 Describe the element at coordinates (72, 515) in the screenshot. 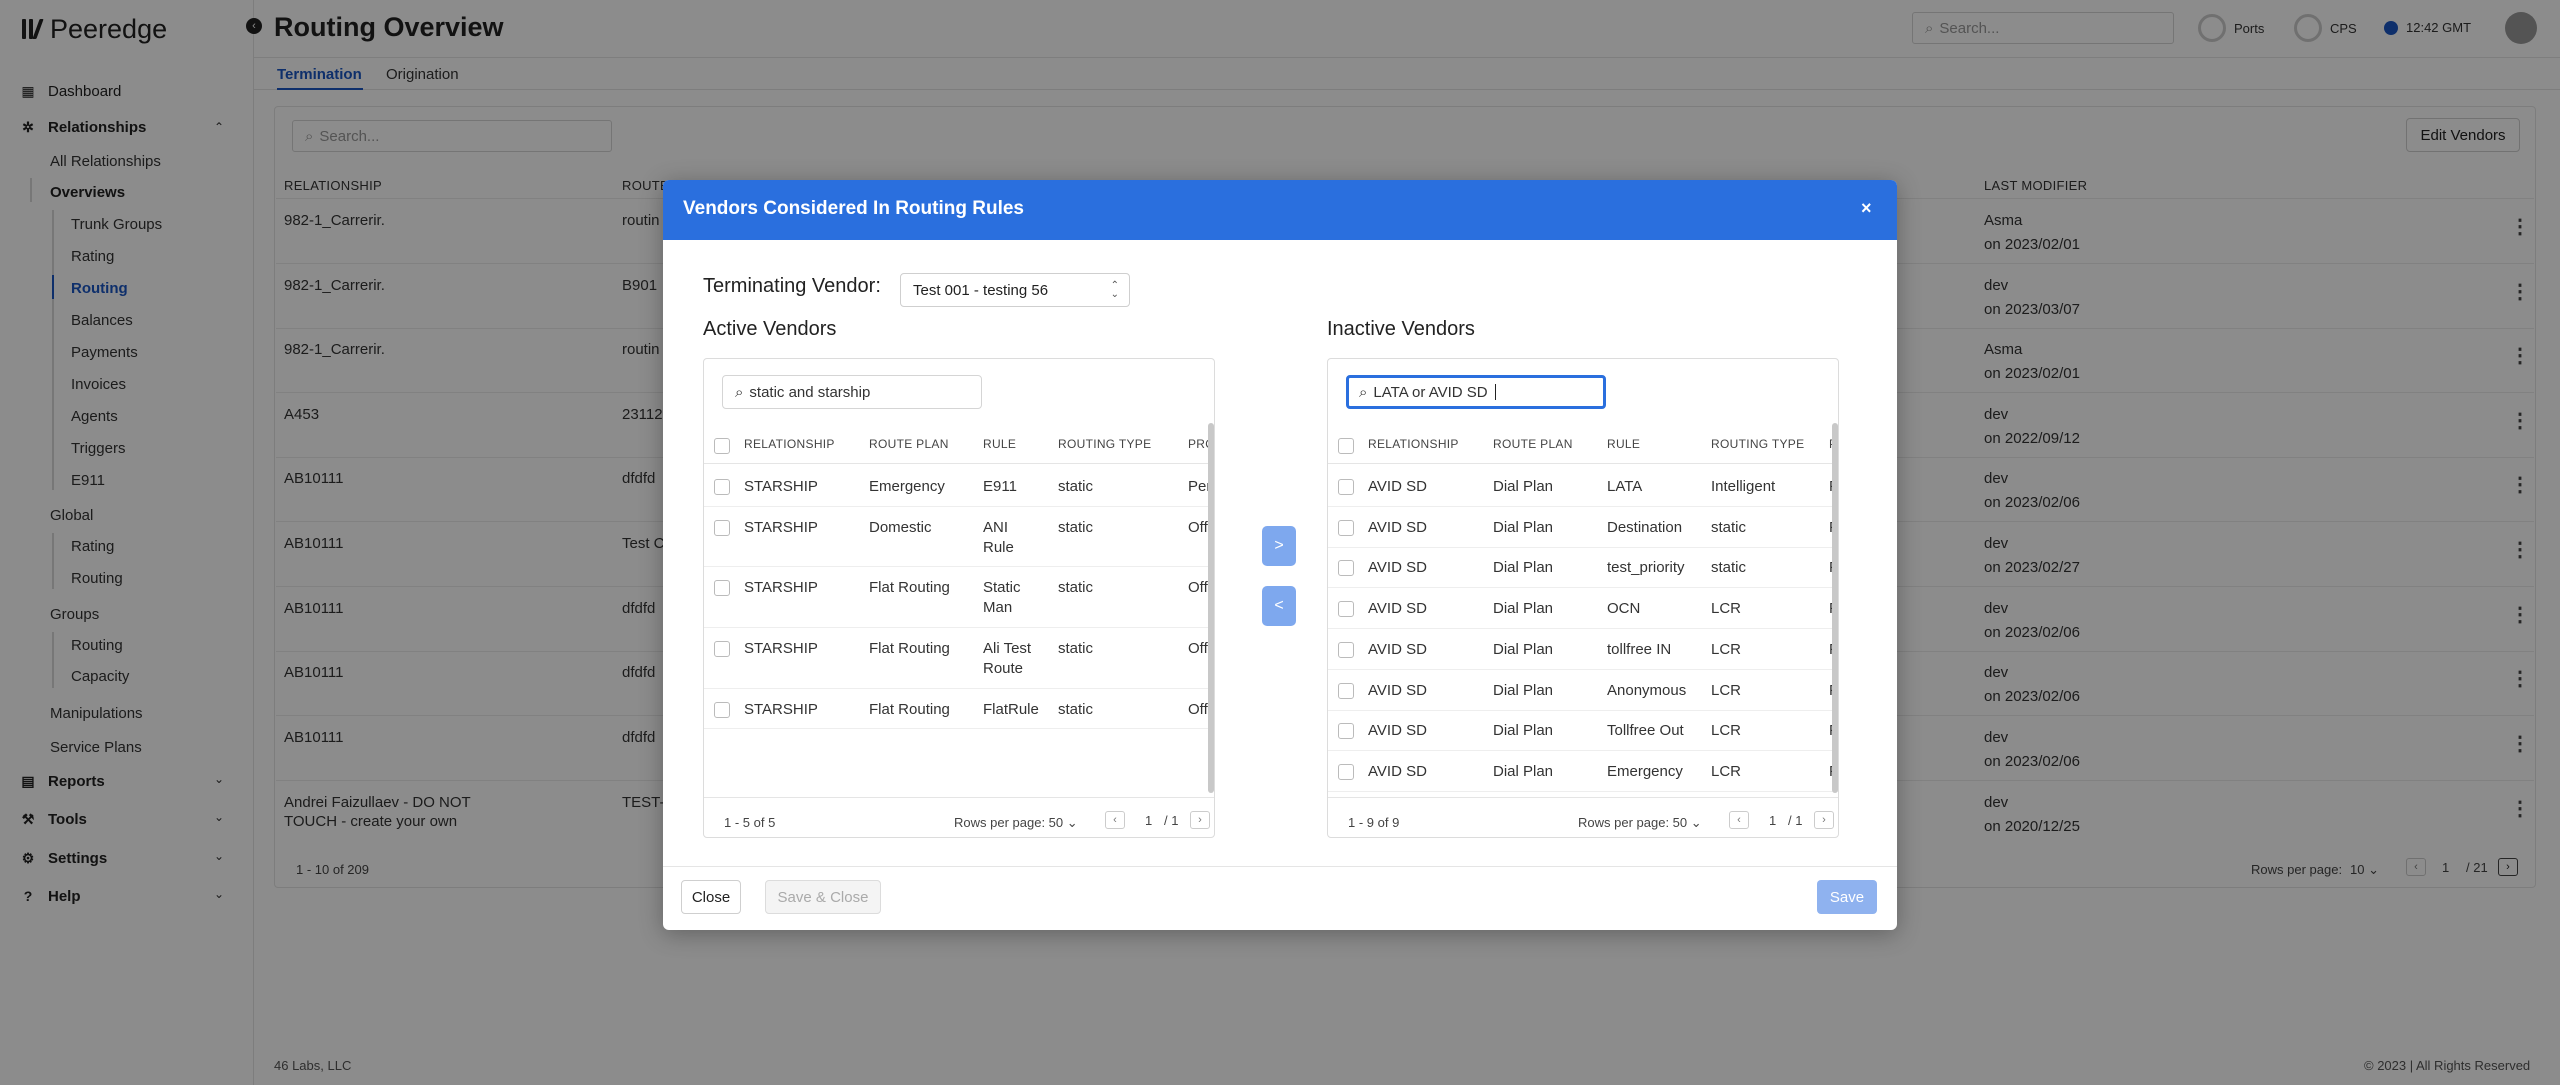

I see `sidebar-item-global: Global` at that location.